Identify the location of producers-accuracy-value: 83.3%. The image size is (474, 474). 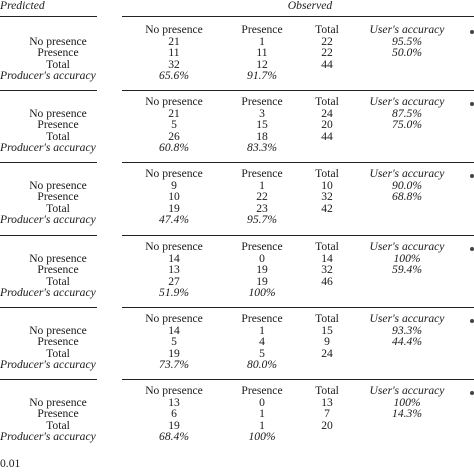
(262, 148).